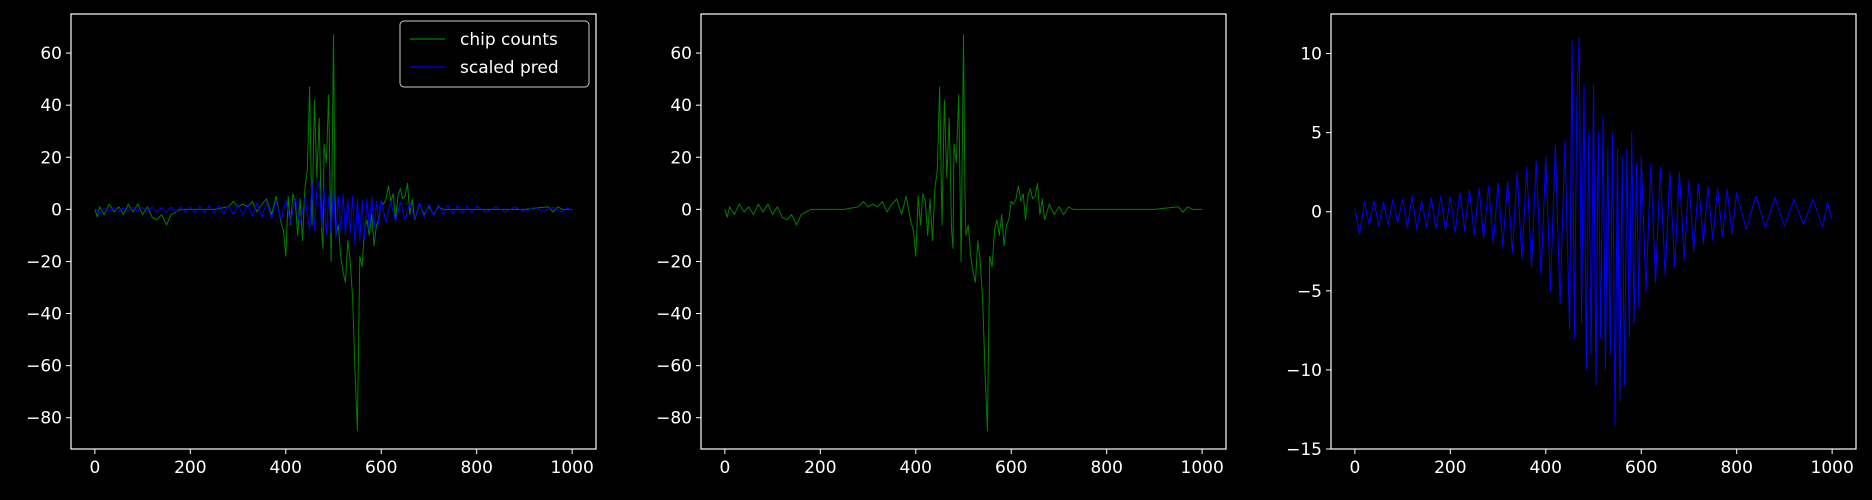  I want to click on legend-label: scaled pred, so click(509, 68).